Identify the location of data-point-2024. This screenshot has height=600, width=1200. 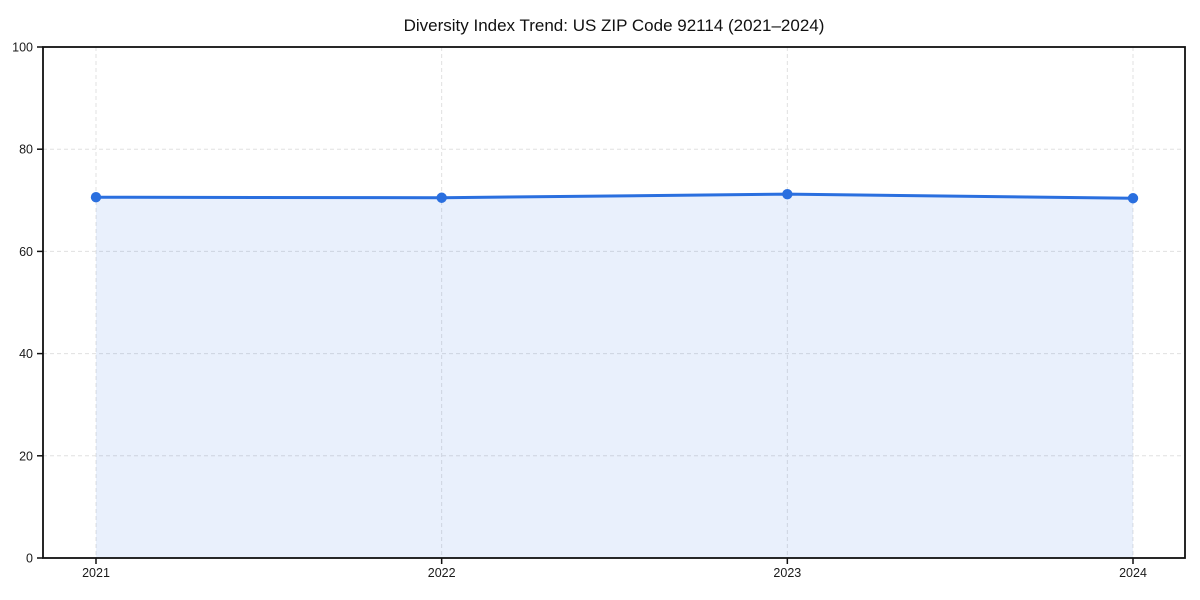
(1133, 198).